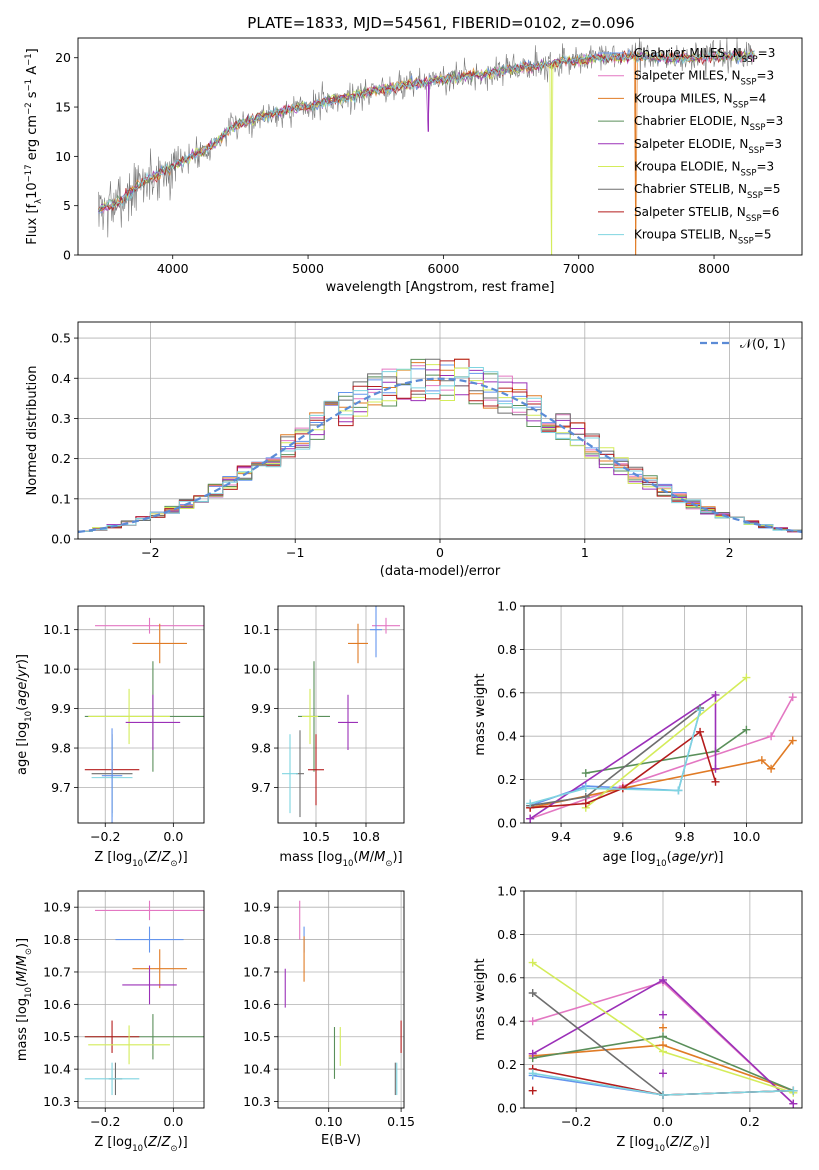 This screenshot has width=819, height=1170. Describe the element at coordinates (662, 1144) in the screenshot. I see `axis-label-x: Z [log10(Z/Z⊙)]` at that location.